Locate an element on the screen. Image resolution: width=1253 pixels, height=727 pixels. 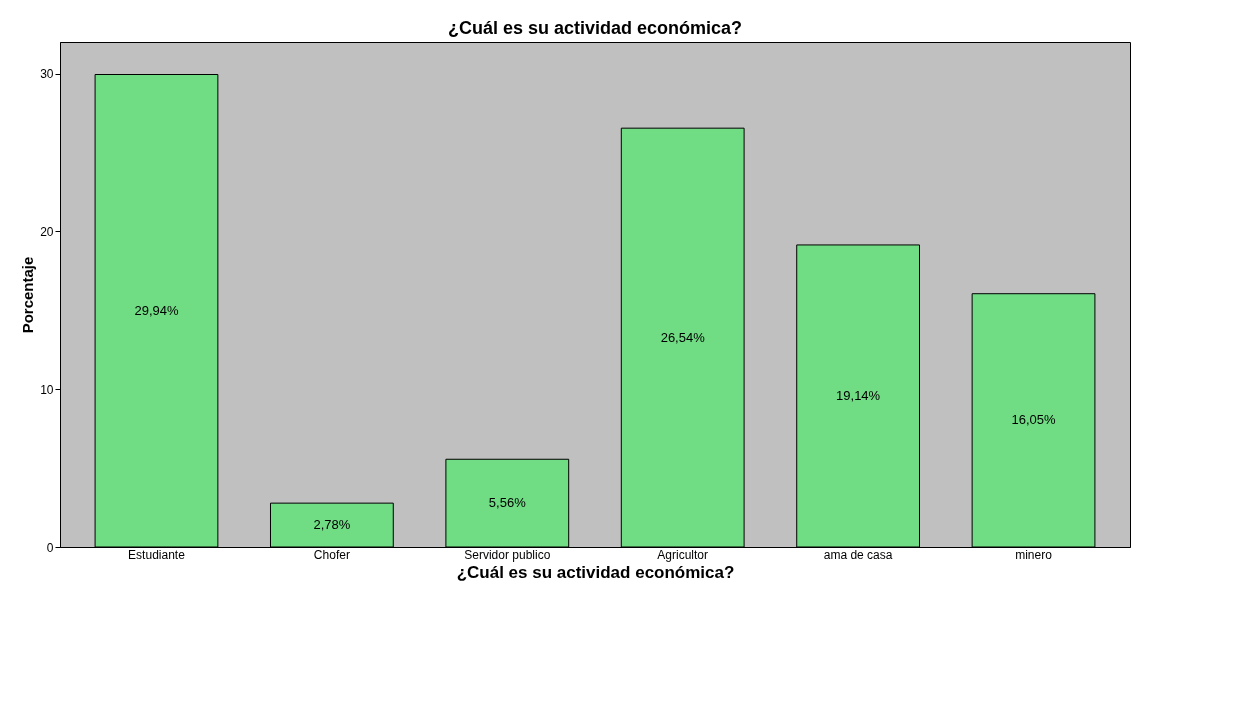
data-label: 16,05% is located at coordinates (1034, 420).